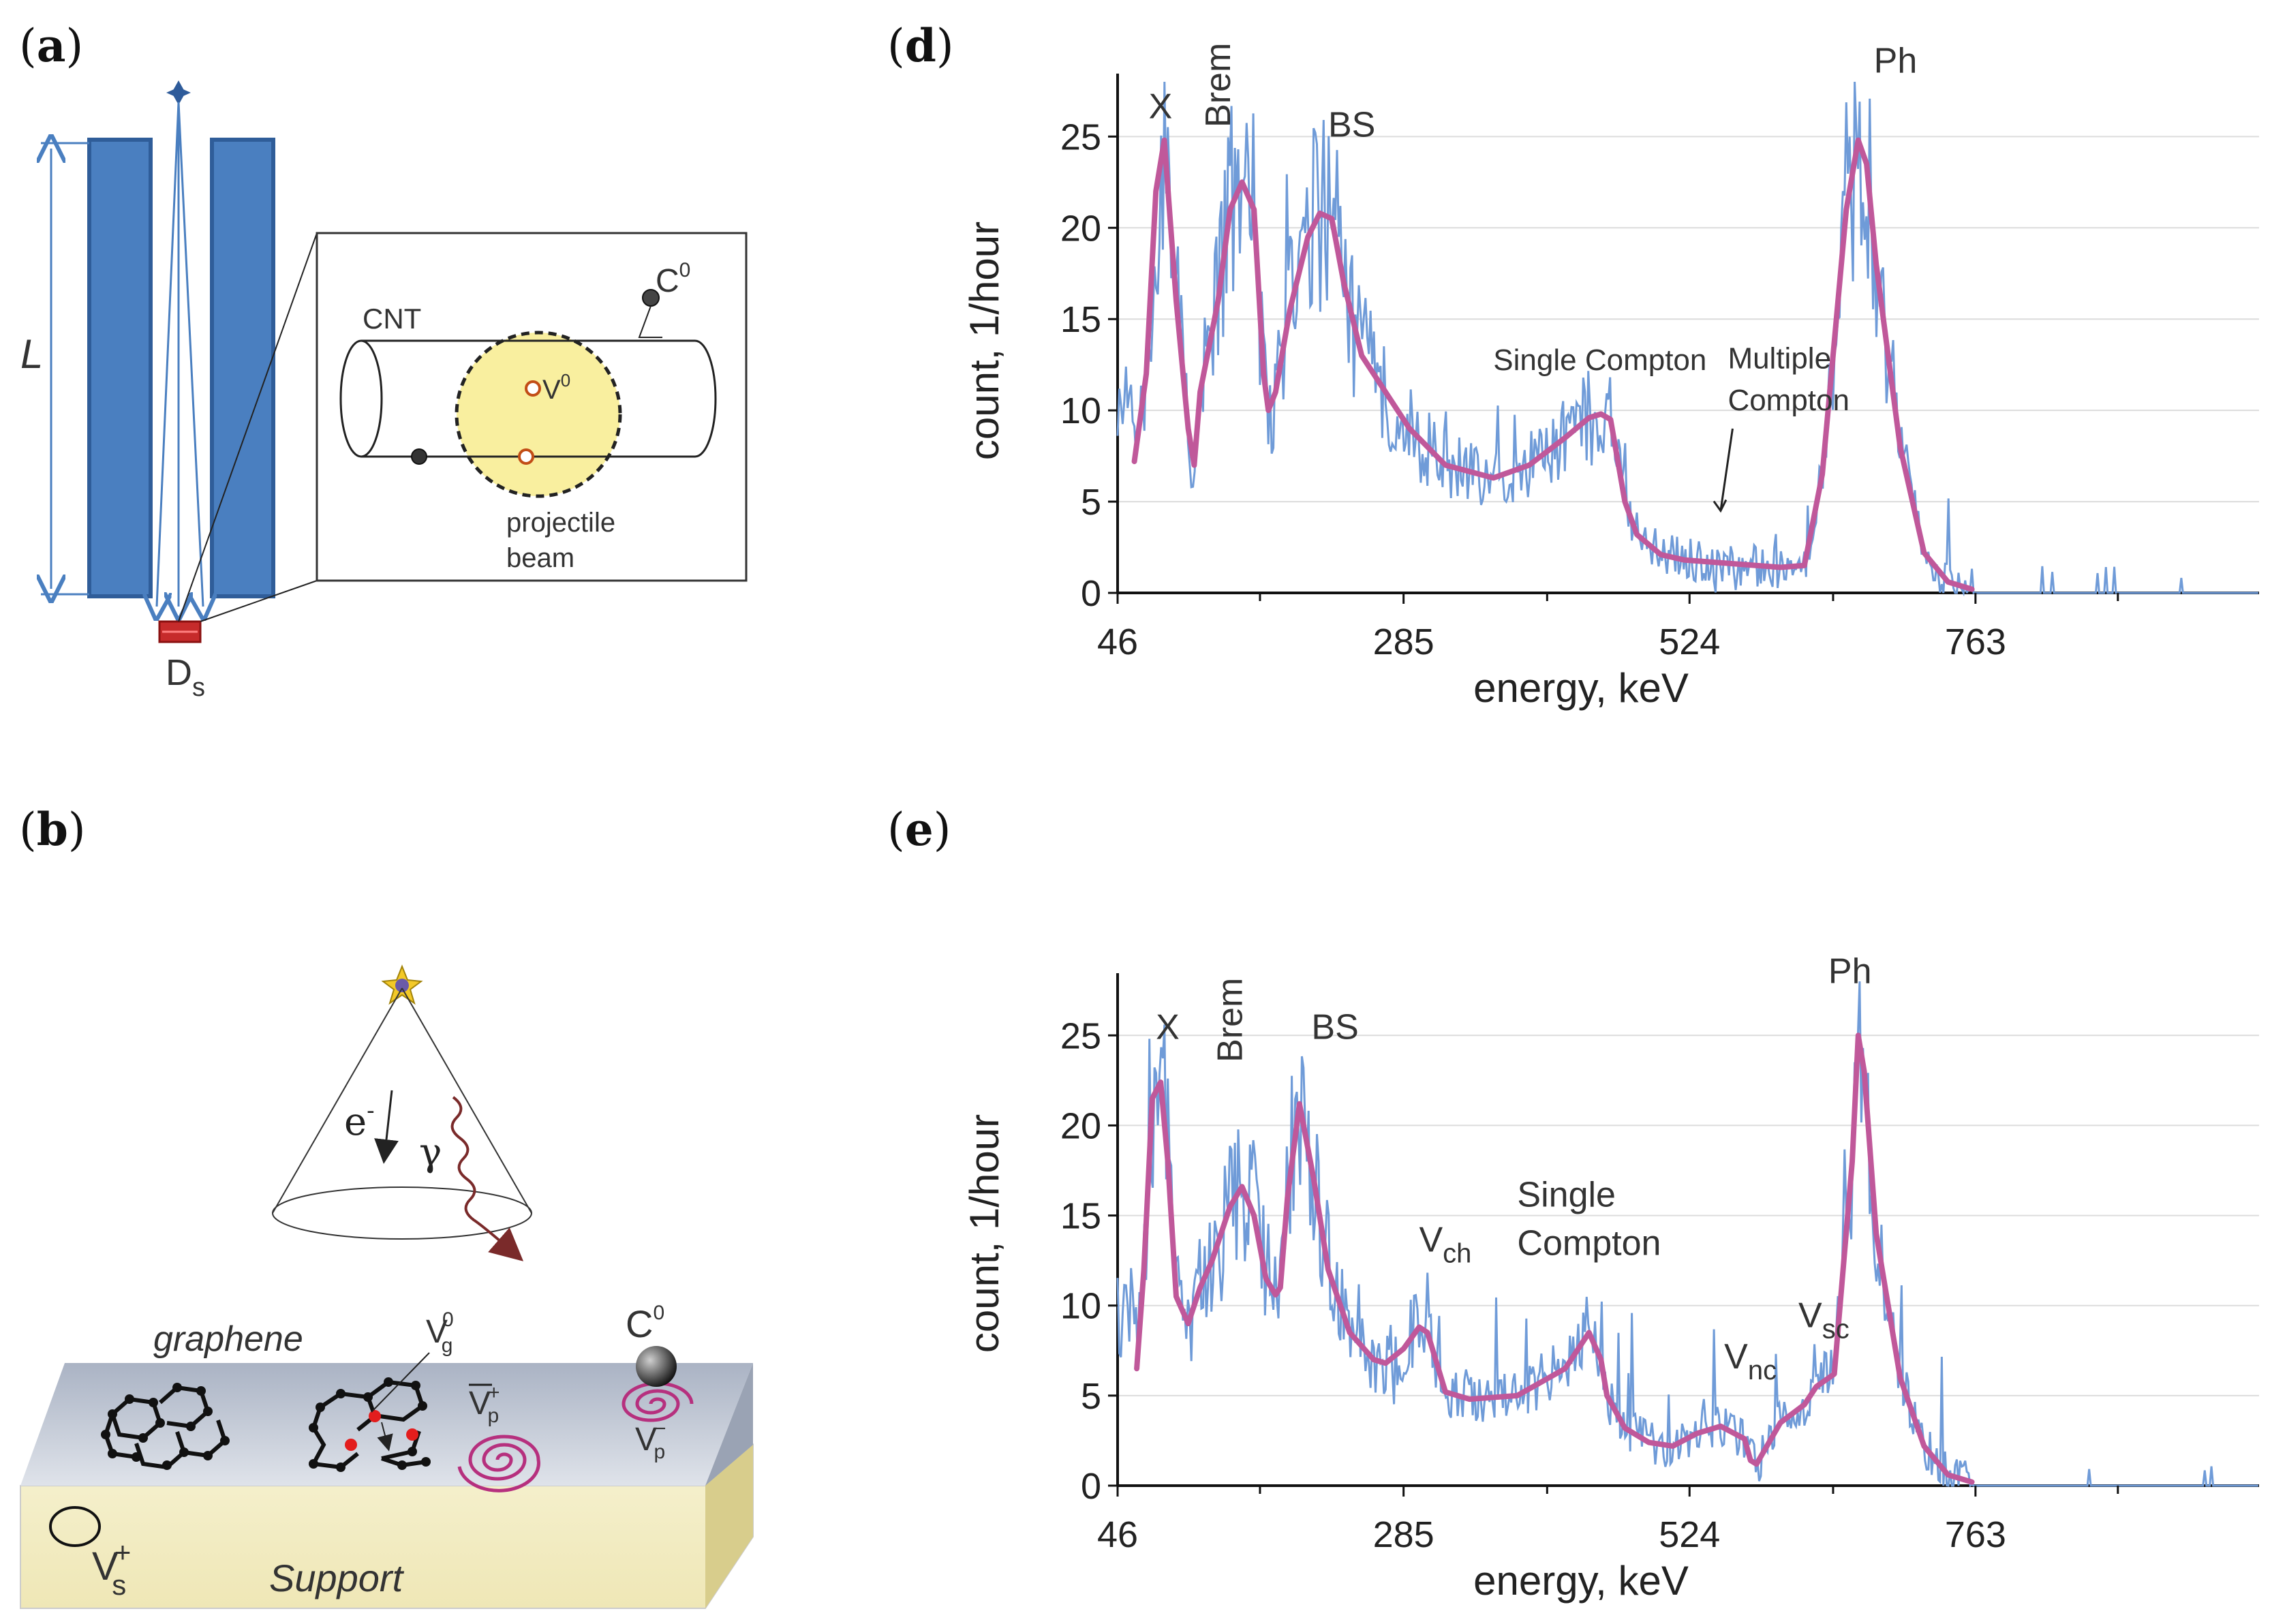 This screenshot has width=2272, height=1624. I want to click on cnt-label: CNT, so click(392, 319).